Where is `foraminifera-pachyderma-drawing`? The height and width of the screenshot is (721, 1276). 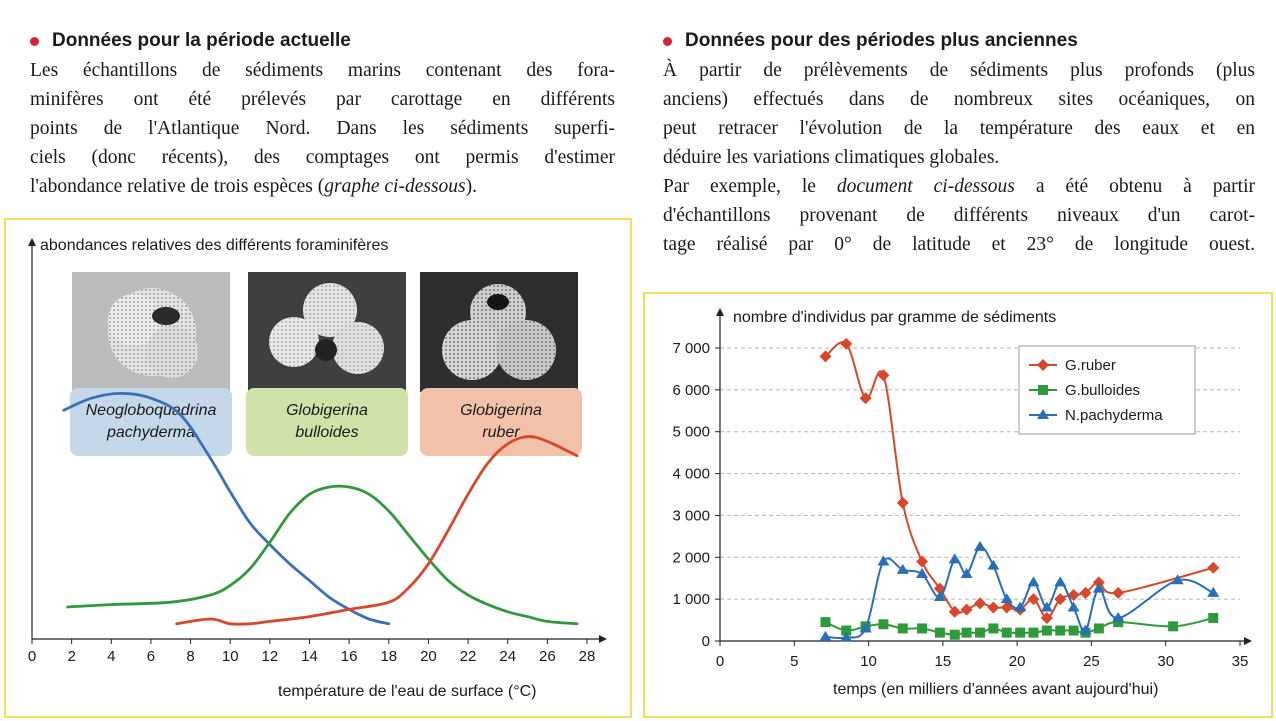 foraminifera-pachyderma-drawing is located at coordinates (153, 333).